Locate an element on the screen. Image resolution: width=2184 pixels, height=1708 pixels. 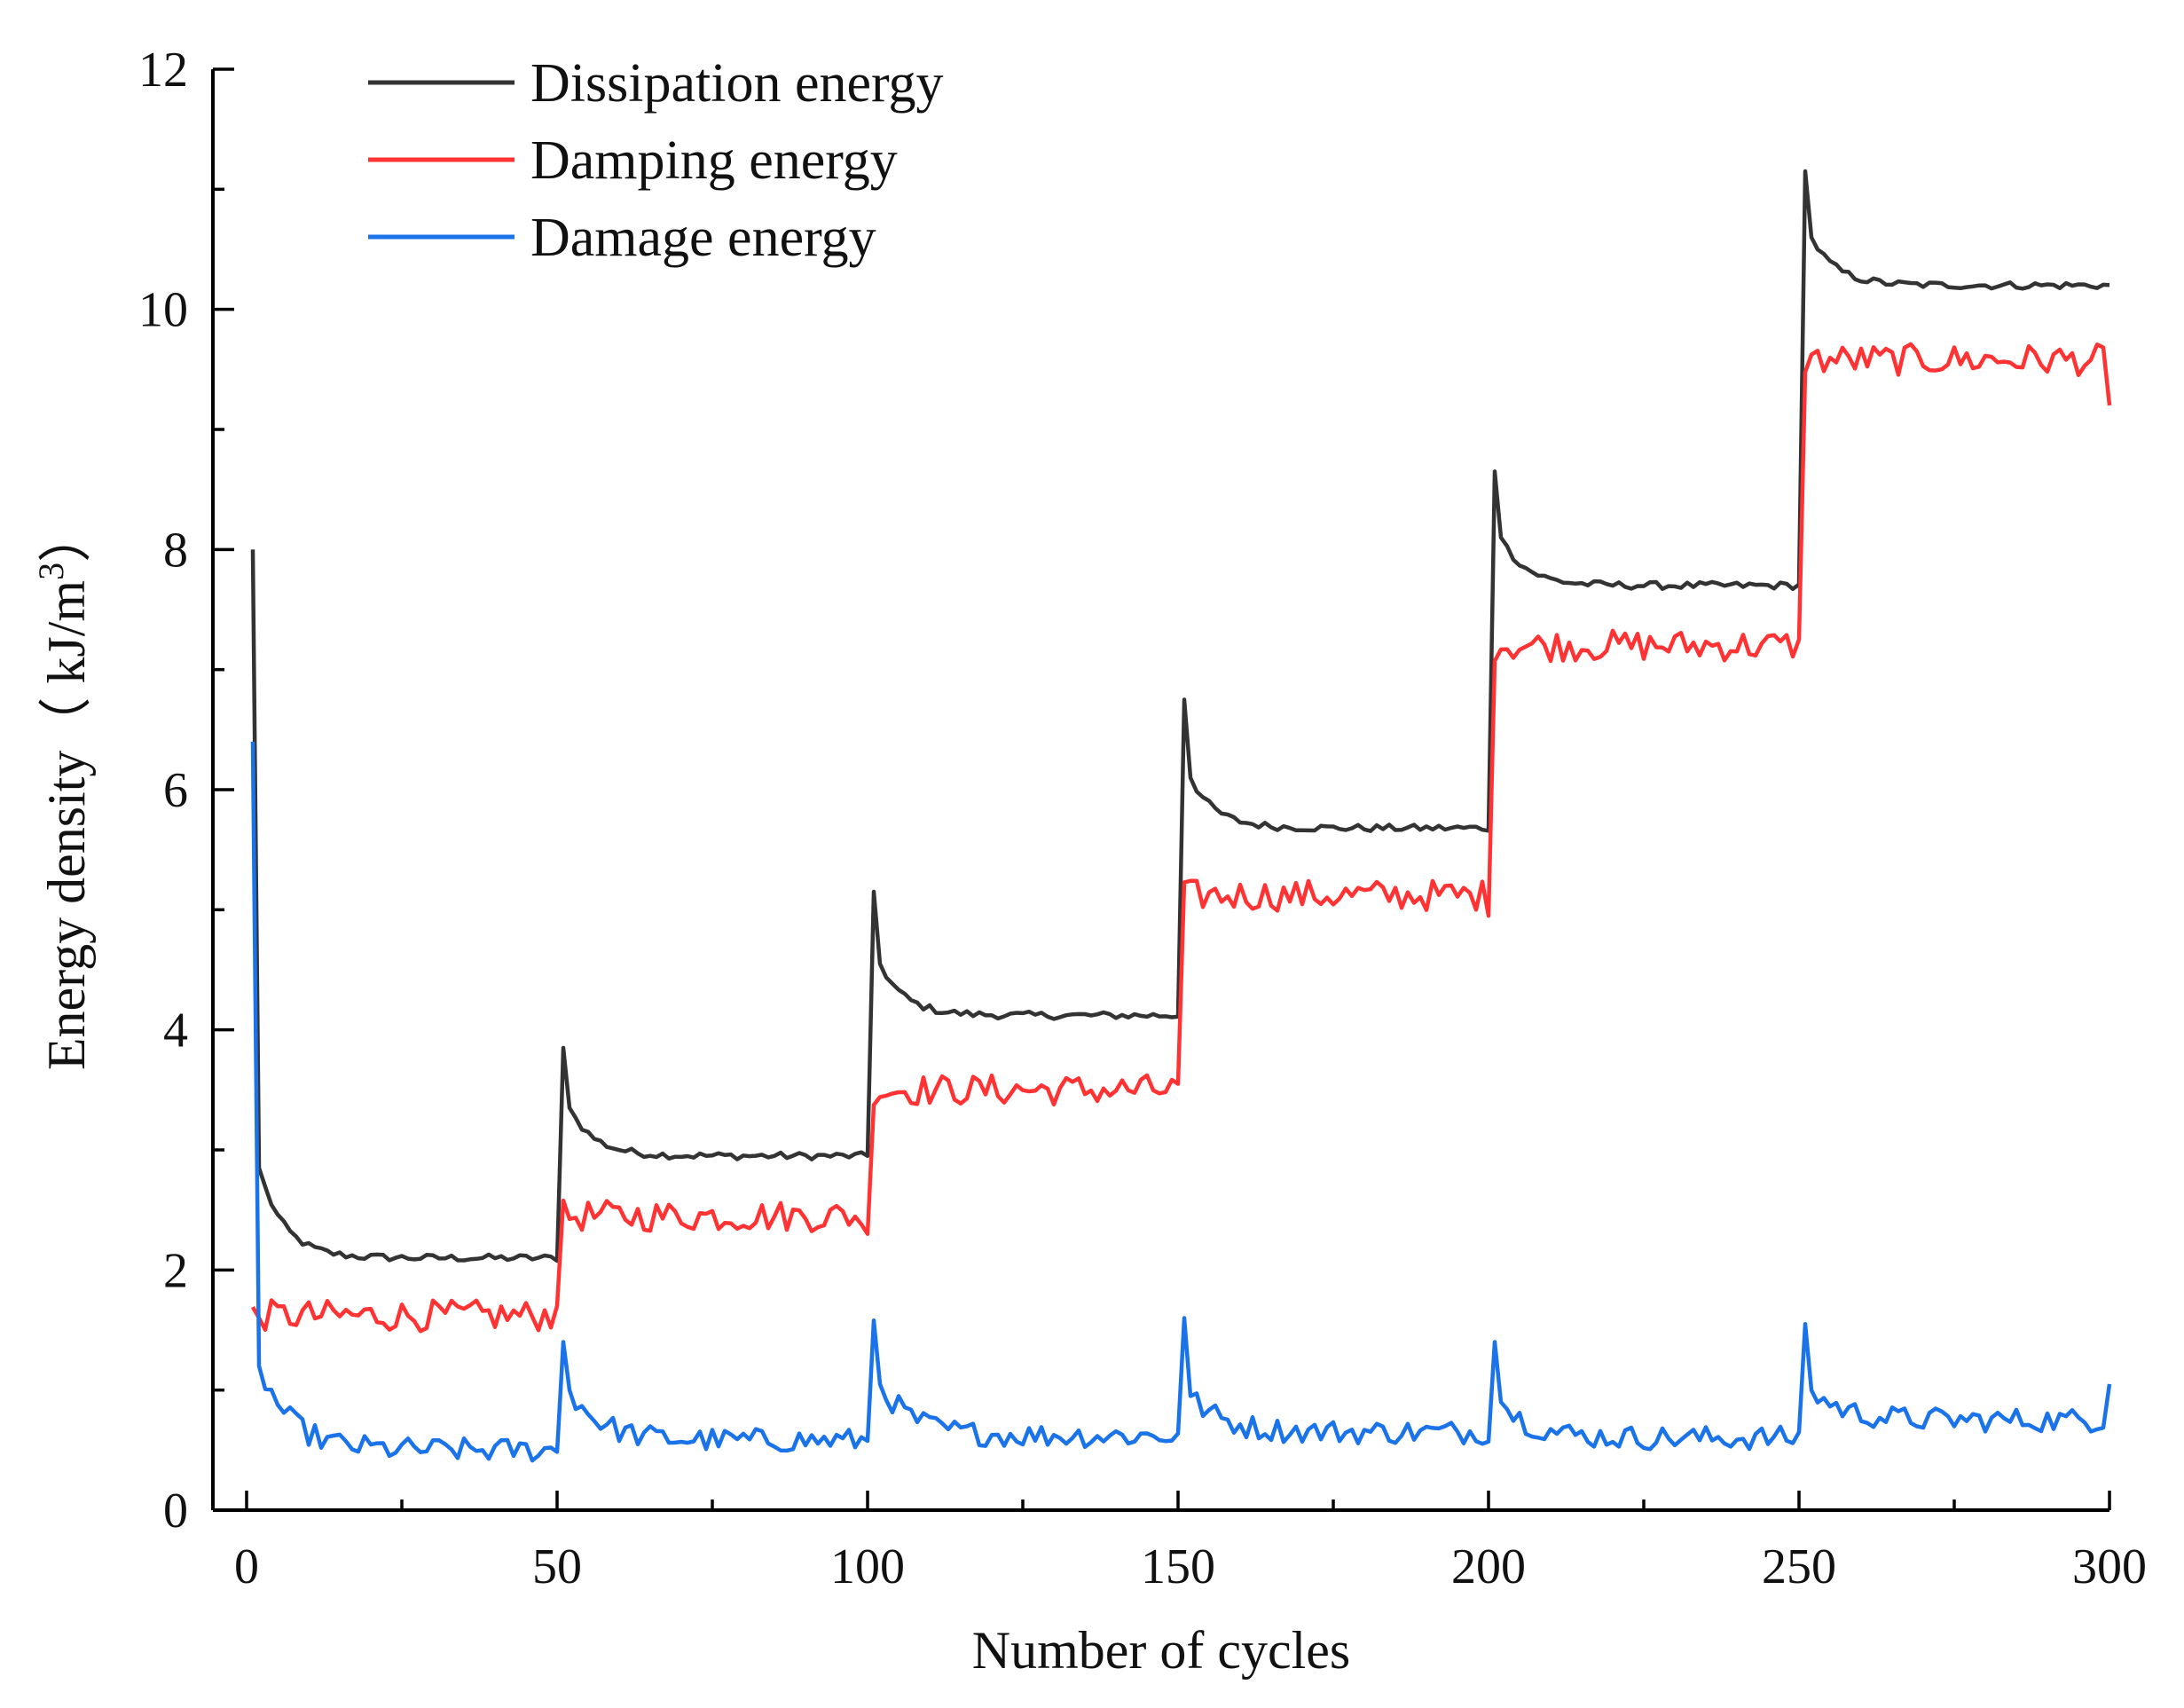
legend-label-damping: Damping energy is located at coordinates (714, 160).